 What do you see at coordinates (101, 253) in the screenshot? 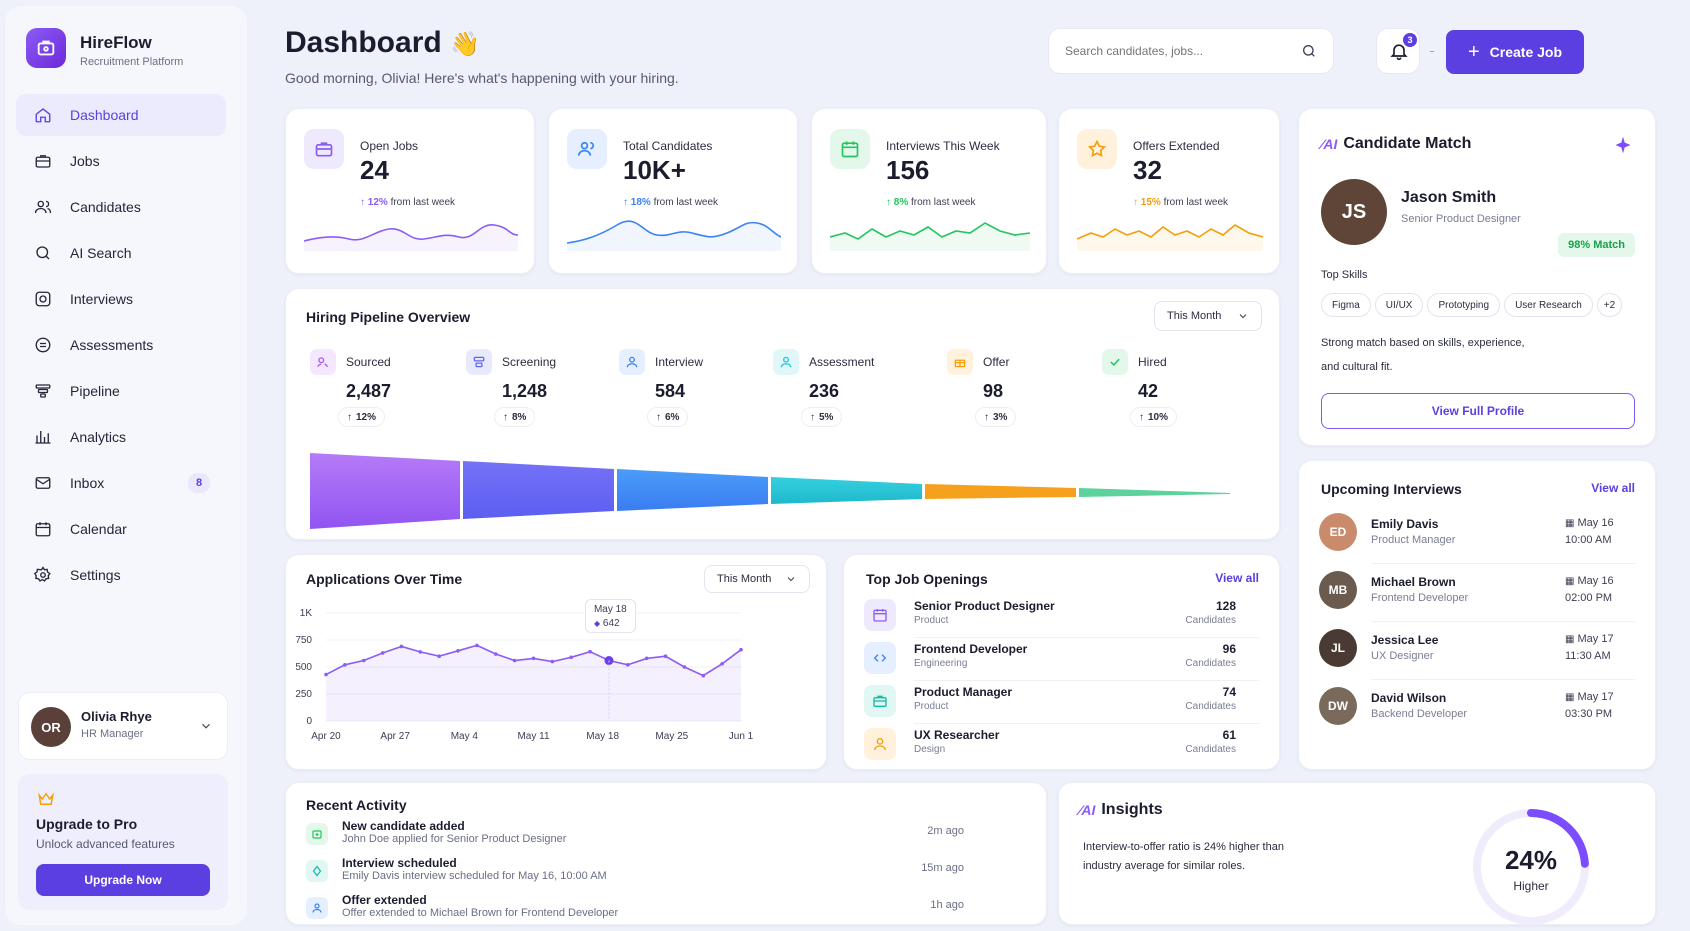
I see `sidebar-item-label: AI Search` at bounding box center [101, 253].